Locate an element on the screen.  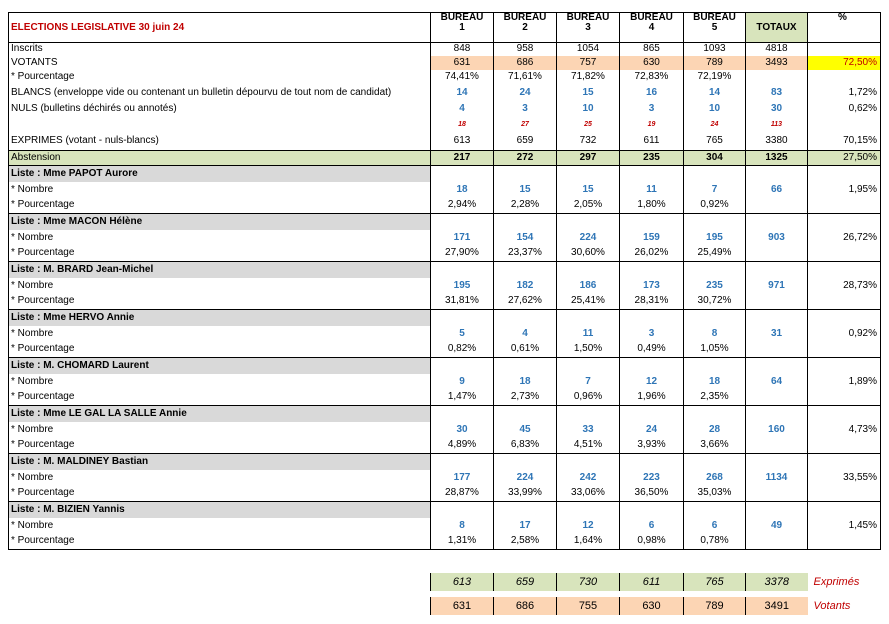
pourcentage-value: 2,35% is located at coordinates (714, 397).